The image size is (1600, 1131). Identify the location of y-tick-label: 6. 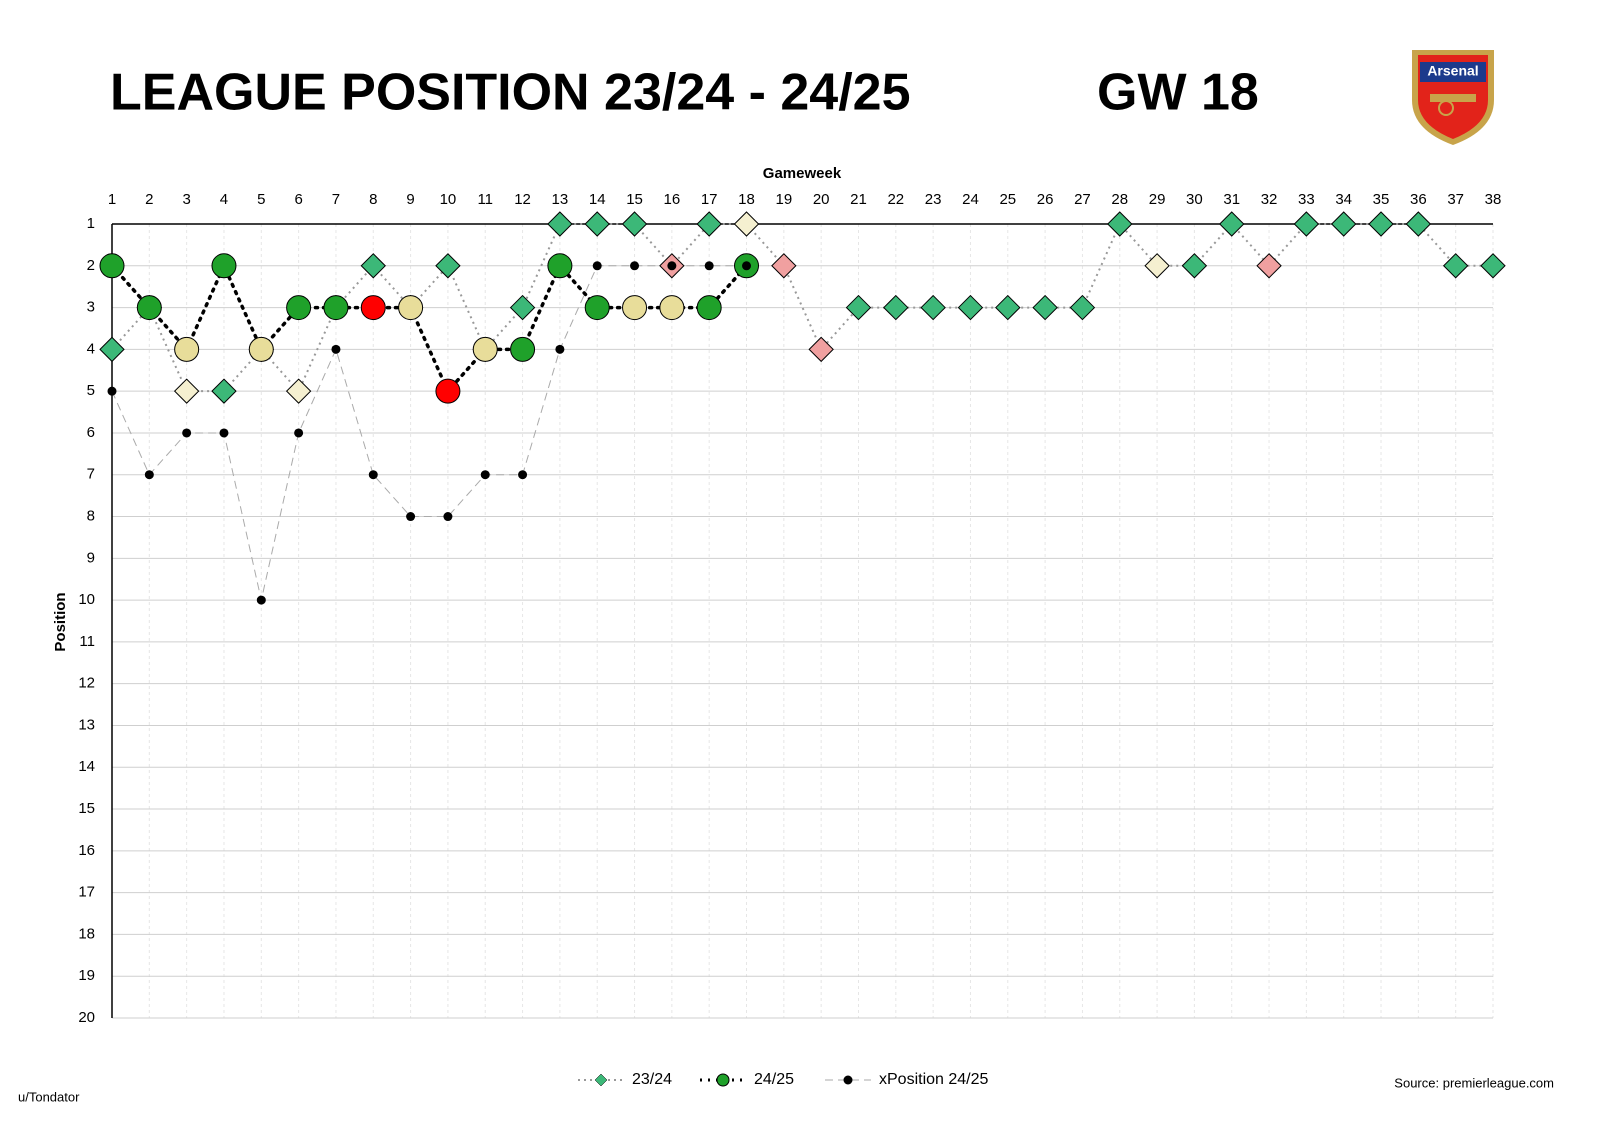
(91, 432).